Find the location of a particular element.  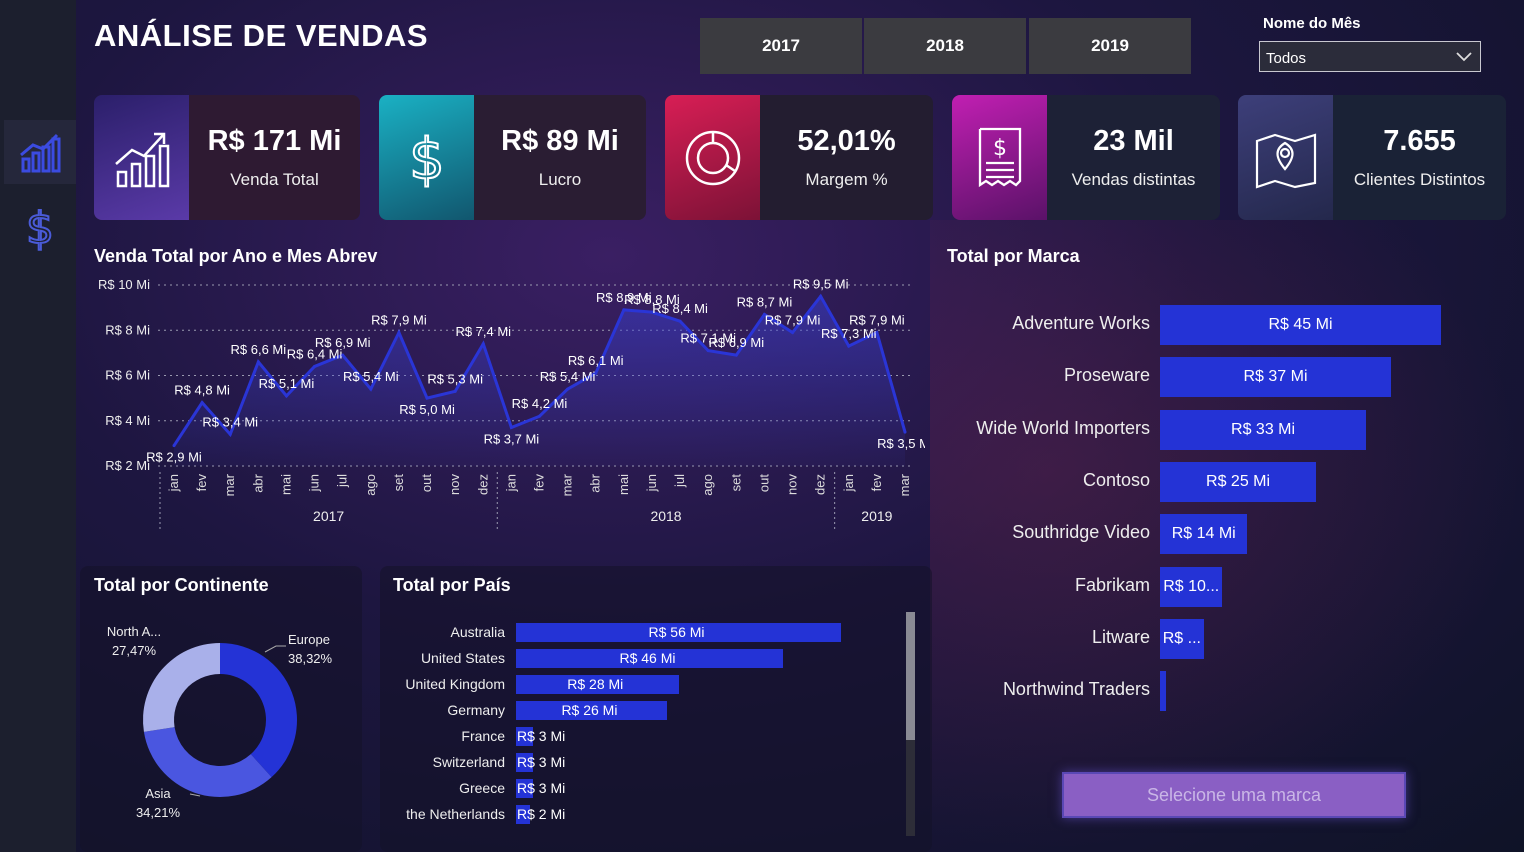

country-name-label: the Netherlands is located at coordinates (455, 814).